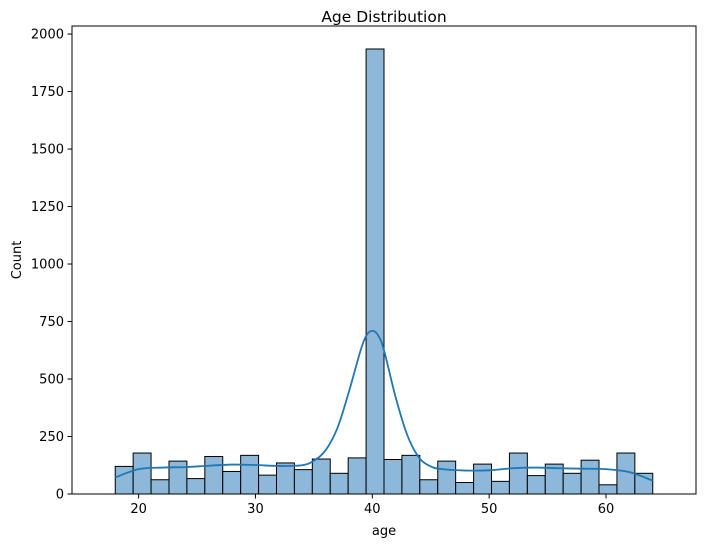 The image size is (704, 547). I want to click on y-axis-ticks: 0 250 500 750 1000 1250 1500 1750 2000, so click(51, 265).